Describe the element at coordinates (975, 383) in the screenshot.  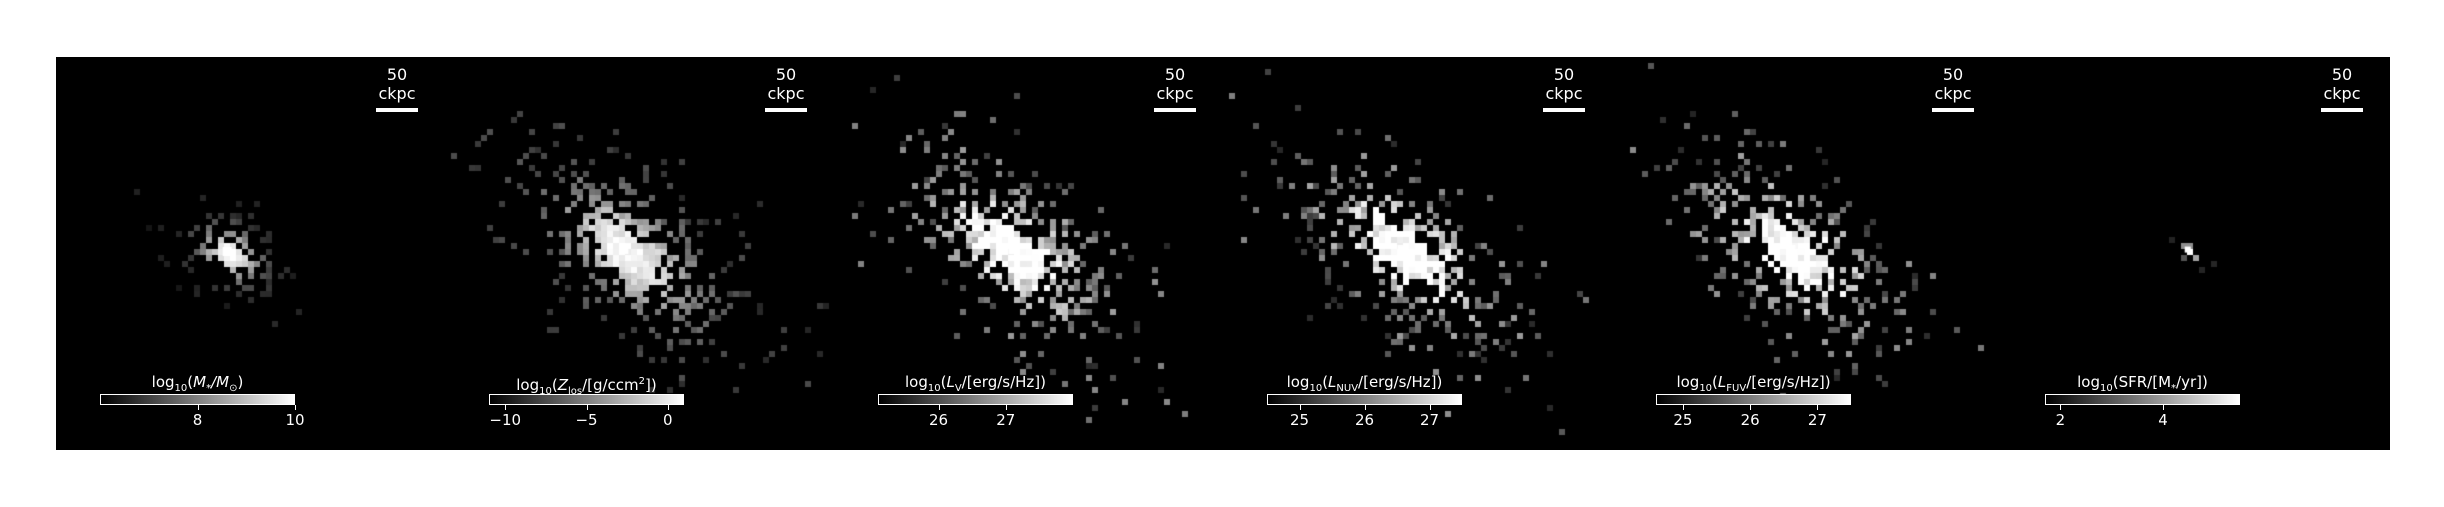
I see `colorbar-label: log10(LV/[erg/s/Hz])` at that location.